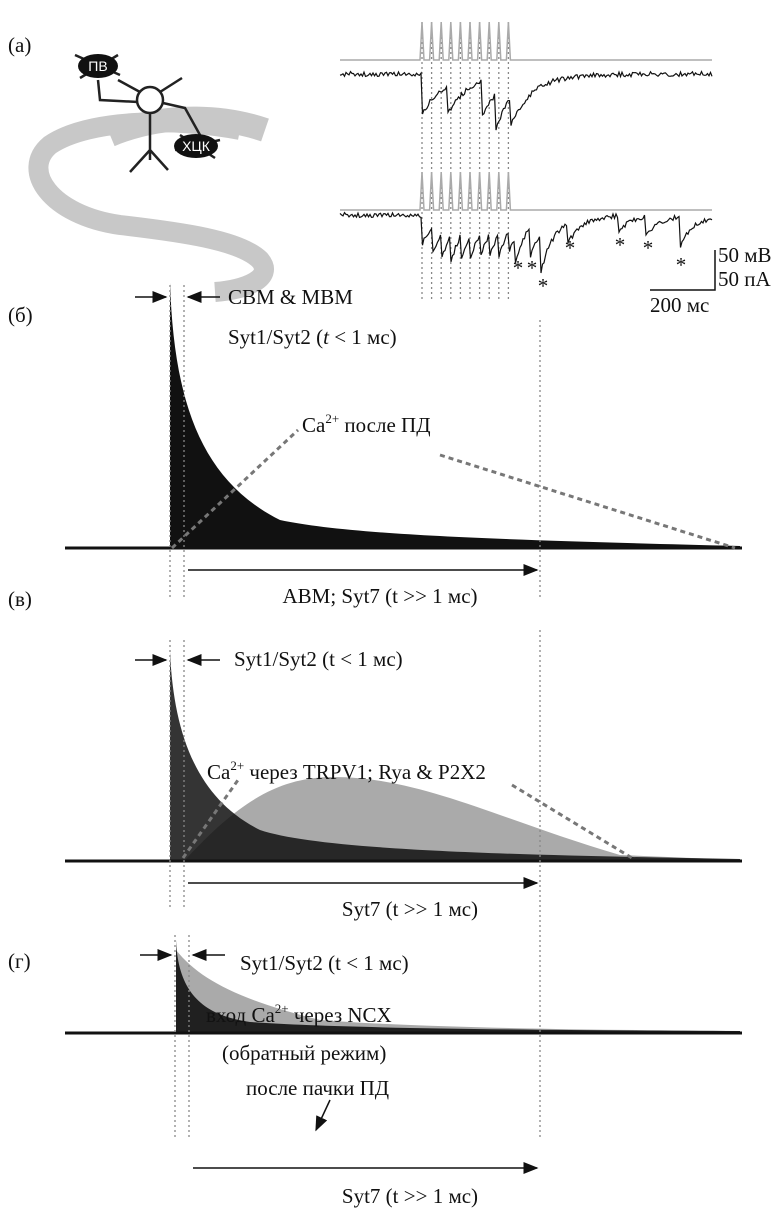 Image resolution: width=771 pixels, height=1230 pixels. I want to click on scale-label: 50 мВ, so click(744, 255).